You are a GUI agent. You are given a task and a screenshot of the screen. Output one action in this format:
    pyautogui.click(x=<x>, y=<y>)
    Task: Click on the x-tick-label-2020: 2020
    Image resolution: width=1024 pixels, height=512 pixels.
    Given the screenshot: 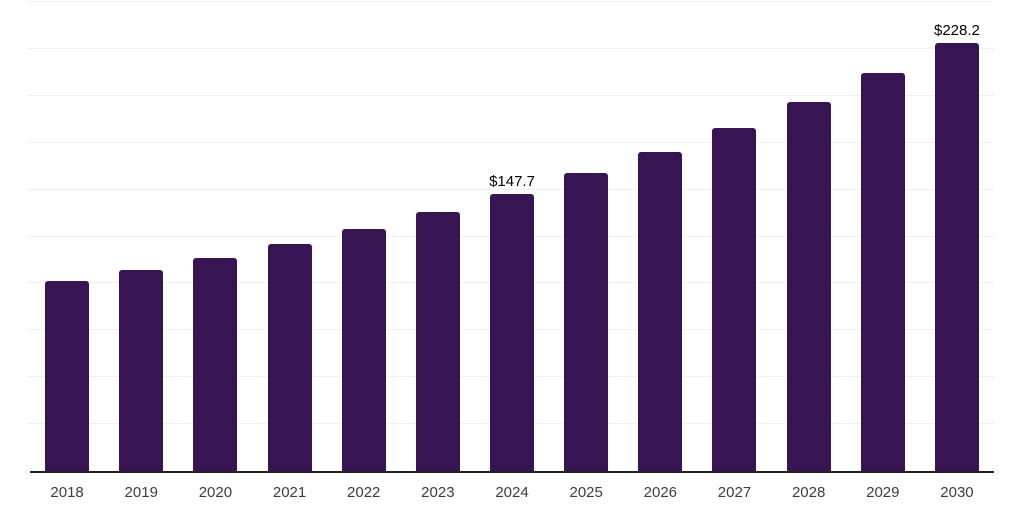 What is the action you would take?
    pyautogui.click(x=215, y=492)
    